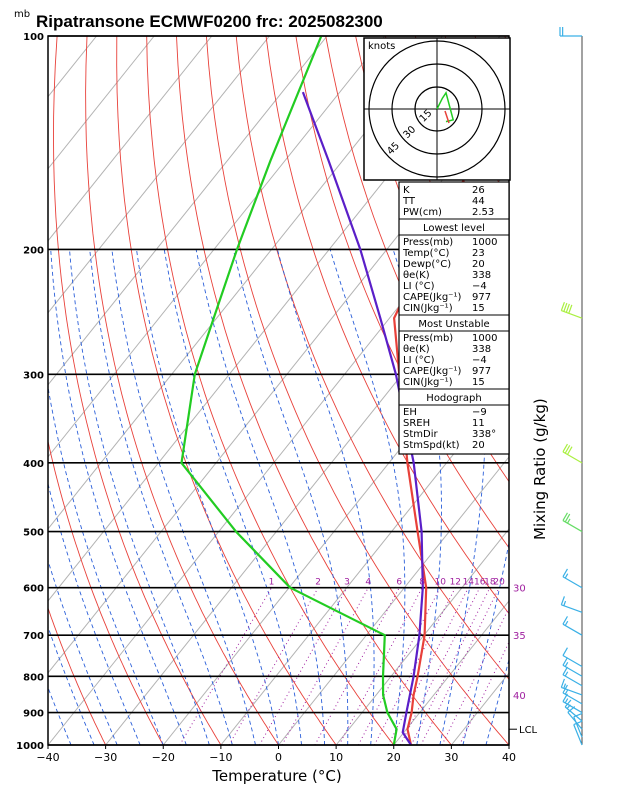 This screenshot has width=618, height=800. Describe the element at coordinates (478, 423) in the screenshot. I see `hodograph-index-value: 11` at that location.